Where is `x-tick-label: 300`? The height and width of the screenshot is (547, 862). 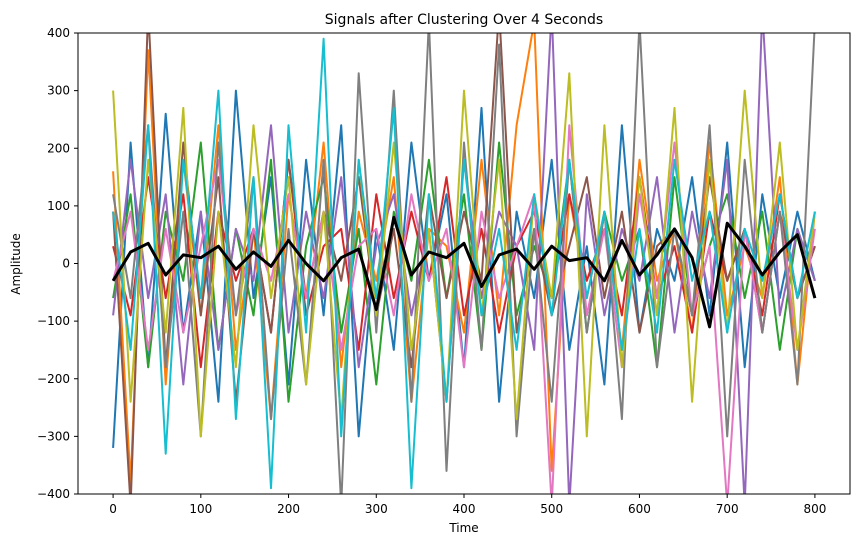 x-tick-label: 300 is located at coordinates (376, 509).